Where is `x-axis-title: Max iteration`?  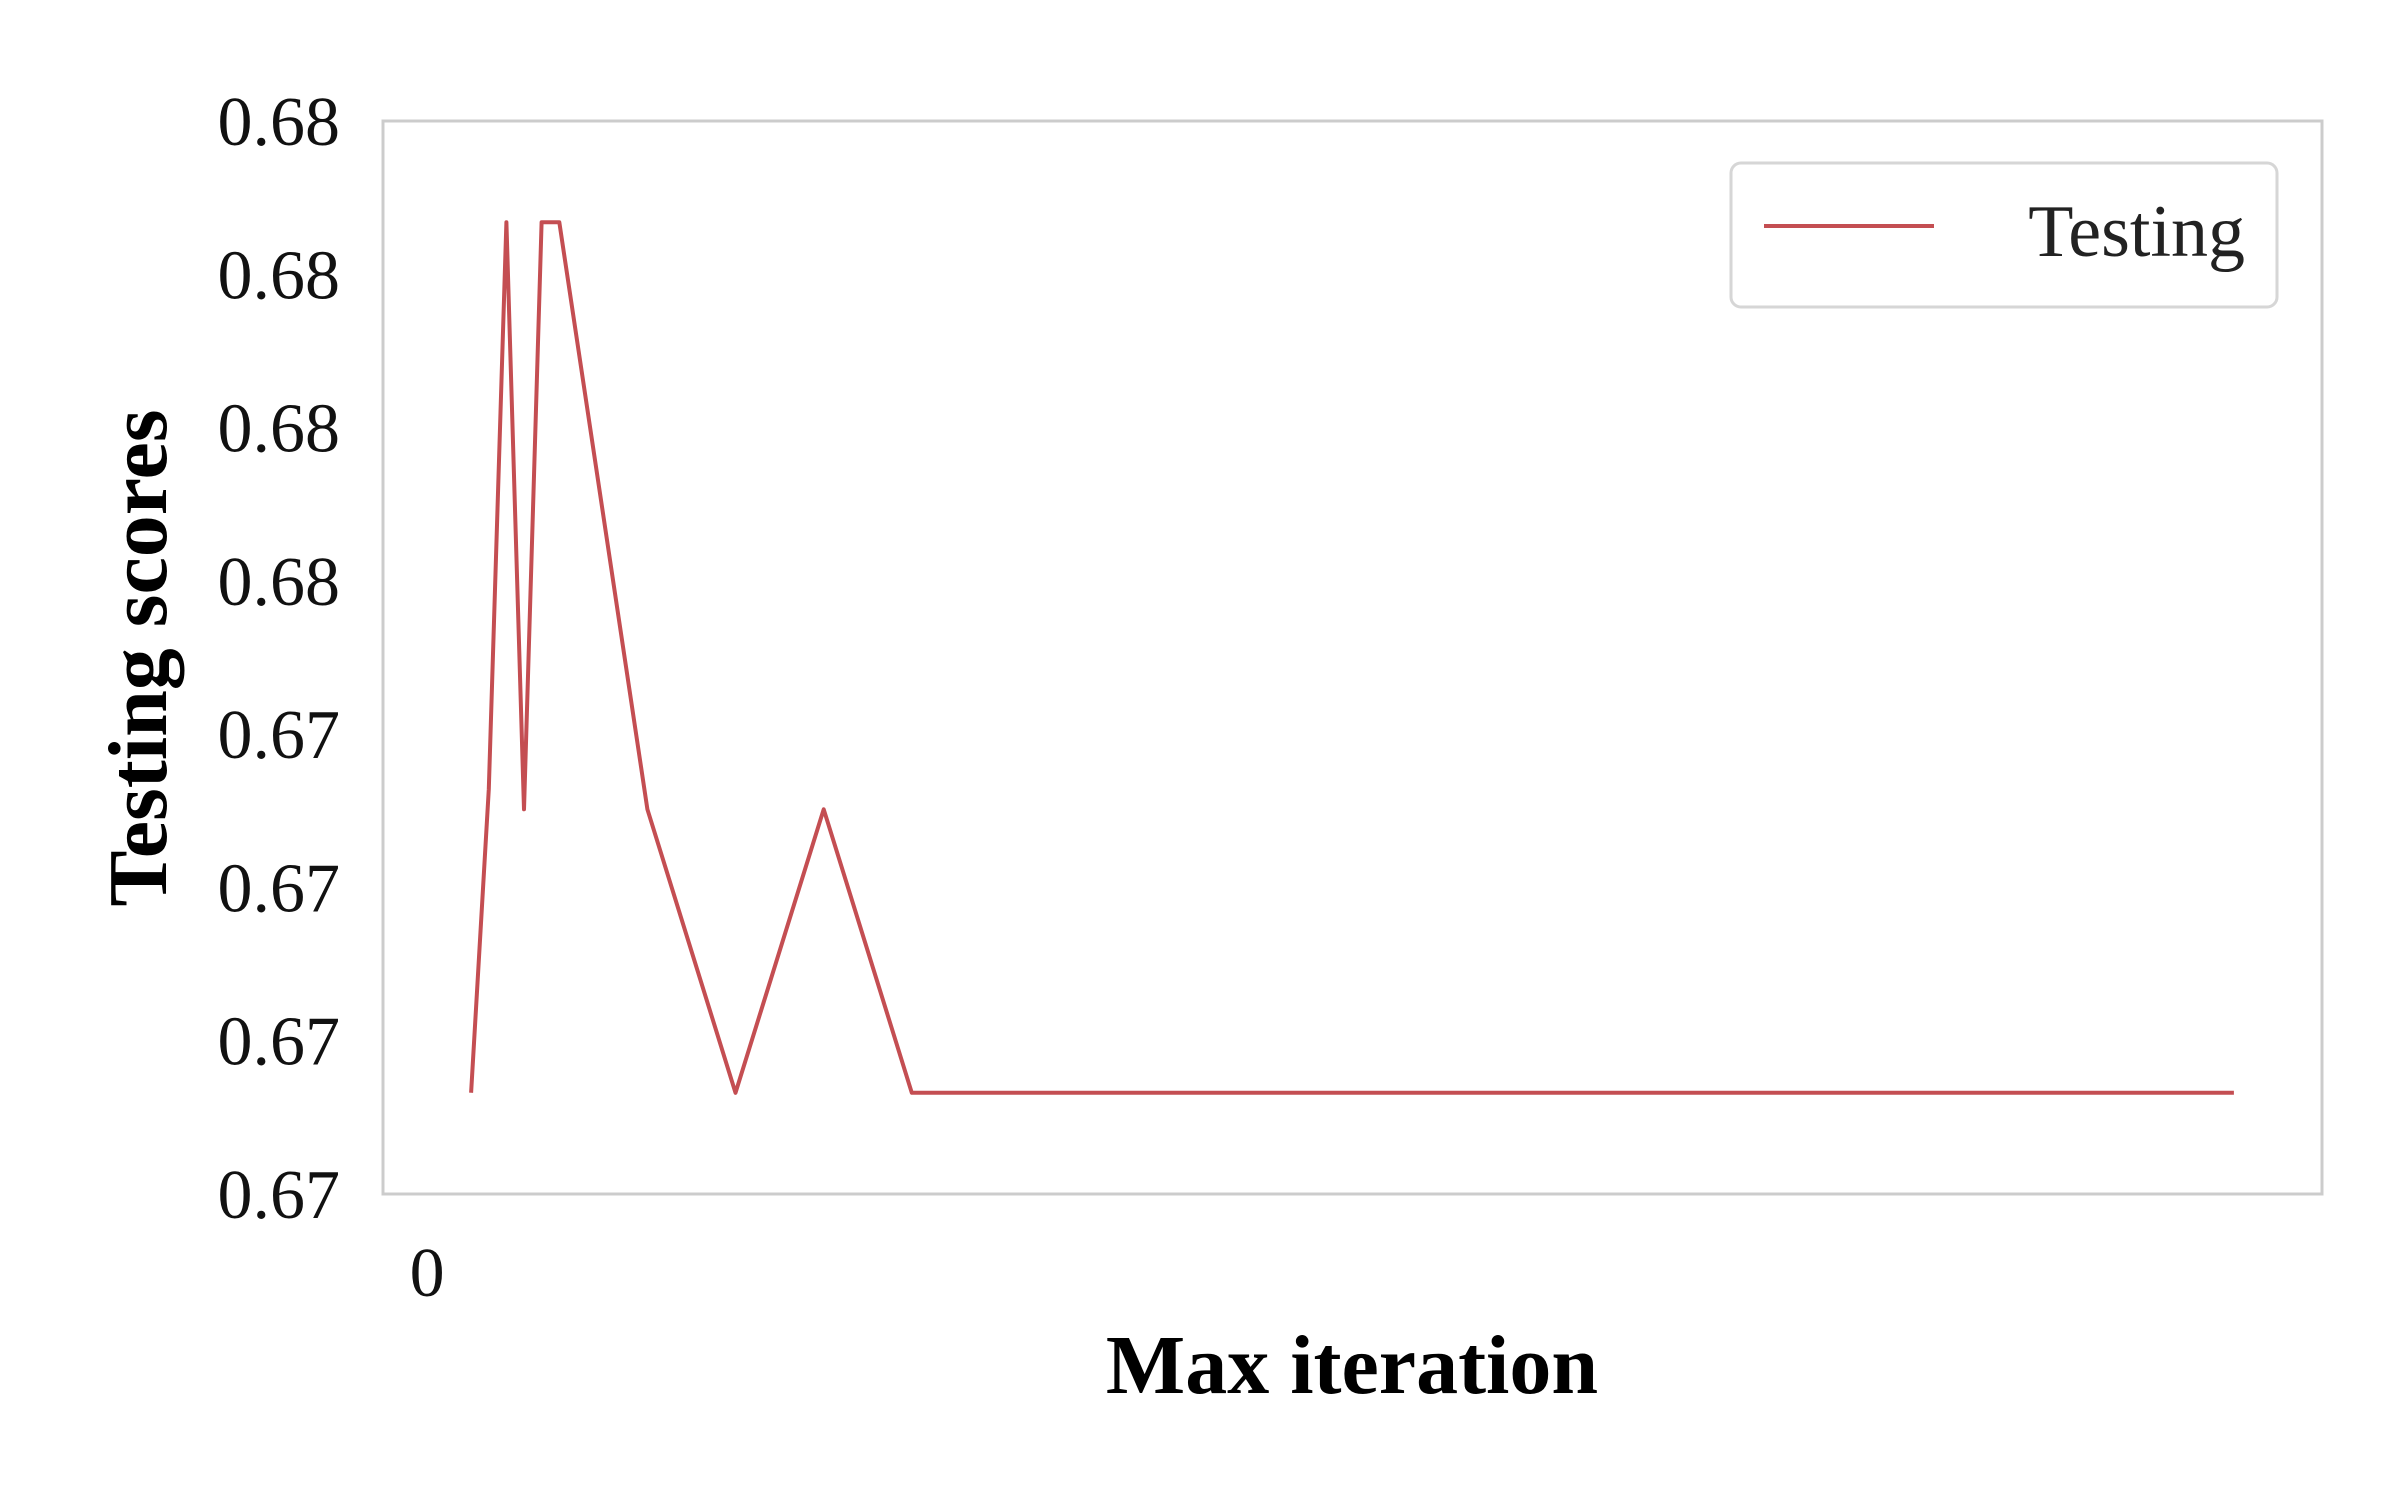 x-axis-title: Max iteration is located at coordinates (1352, 1365).